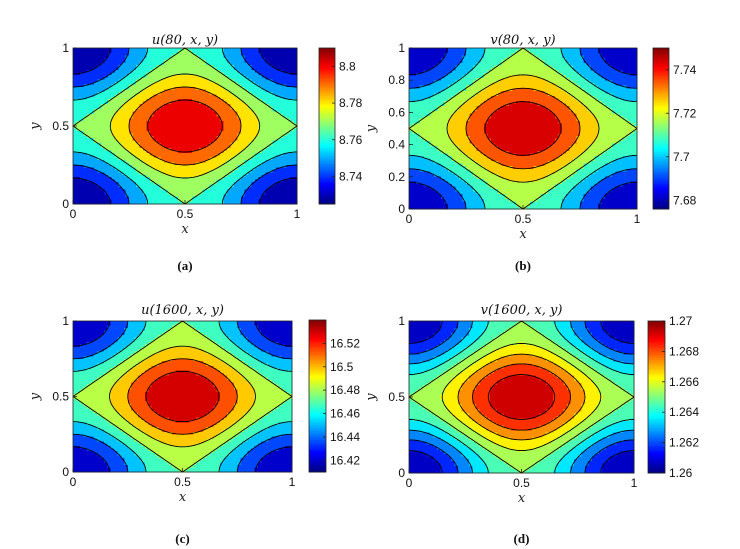 This screenshot has height=549, width=740. I want to click on colorbar-tick-label: 1.264, so click(684, 412).